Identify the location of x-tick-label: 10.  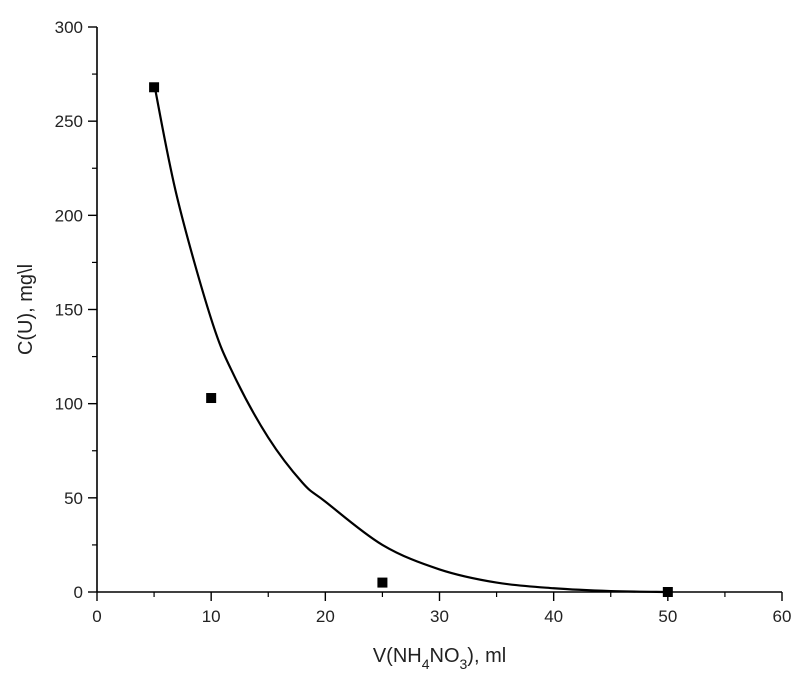
(211, 616).